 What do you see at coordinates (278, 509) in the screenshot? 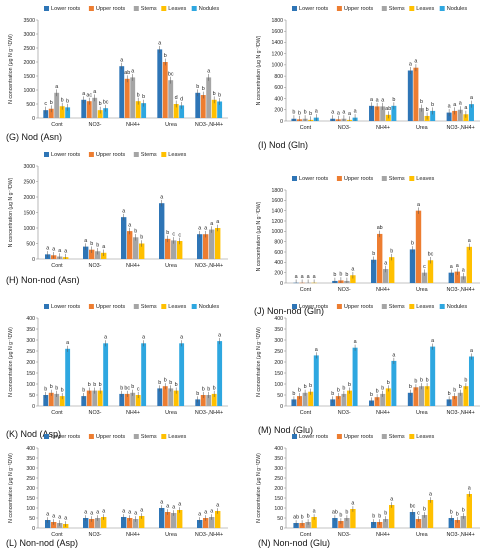
I see `y-tick-label: 100` at bounding box center [278, 509].